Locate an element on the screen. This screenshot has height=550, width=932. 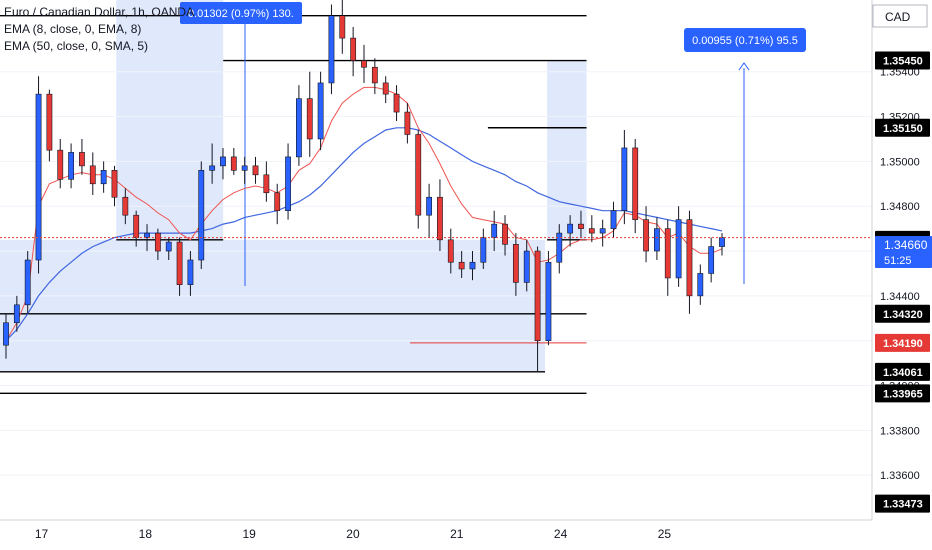
price-tick-2: 1.35000 is located at coordinates (900, 162).